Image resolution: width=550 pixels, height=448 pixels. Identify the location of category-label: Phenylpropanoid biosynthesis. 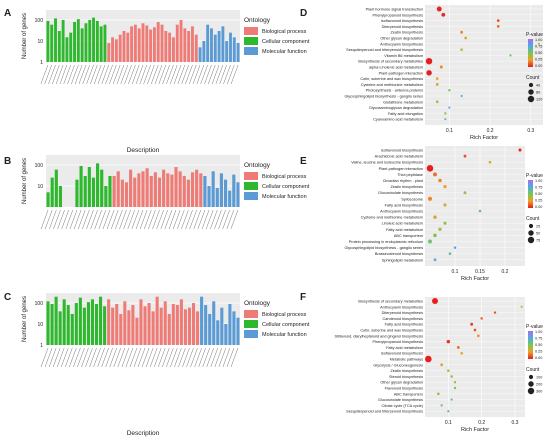
(398, 342).